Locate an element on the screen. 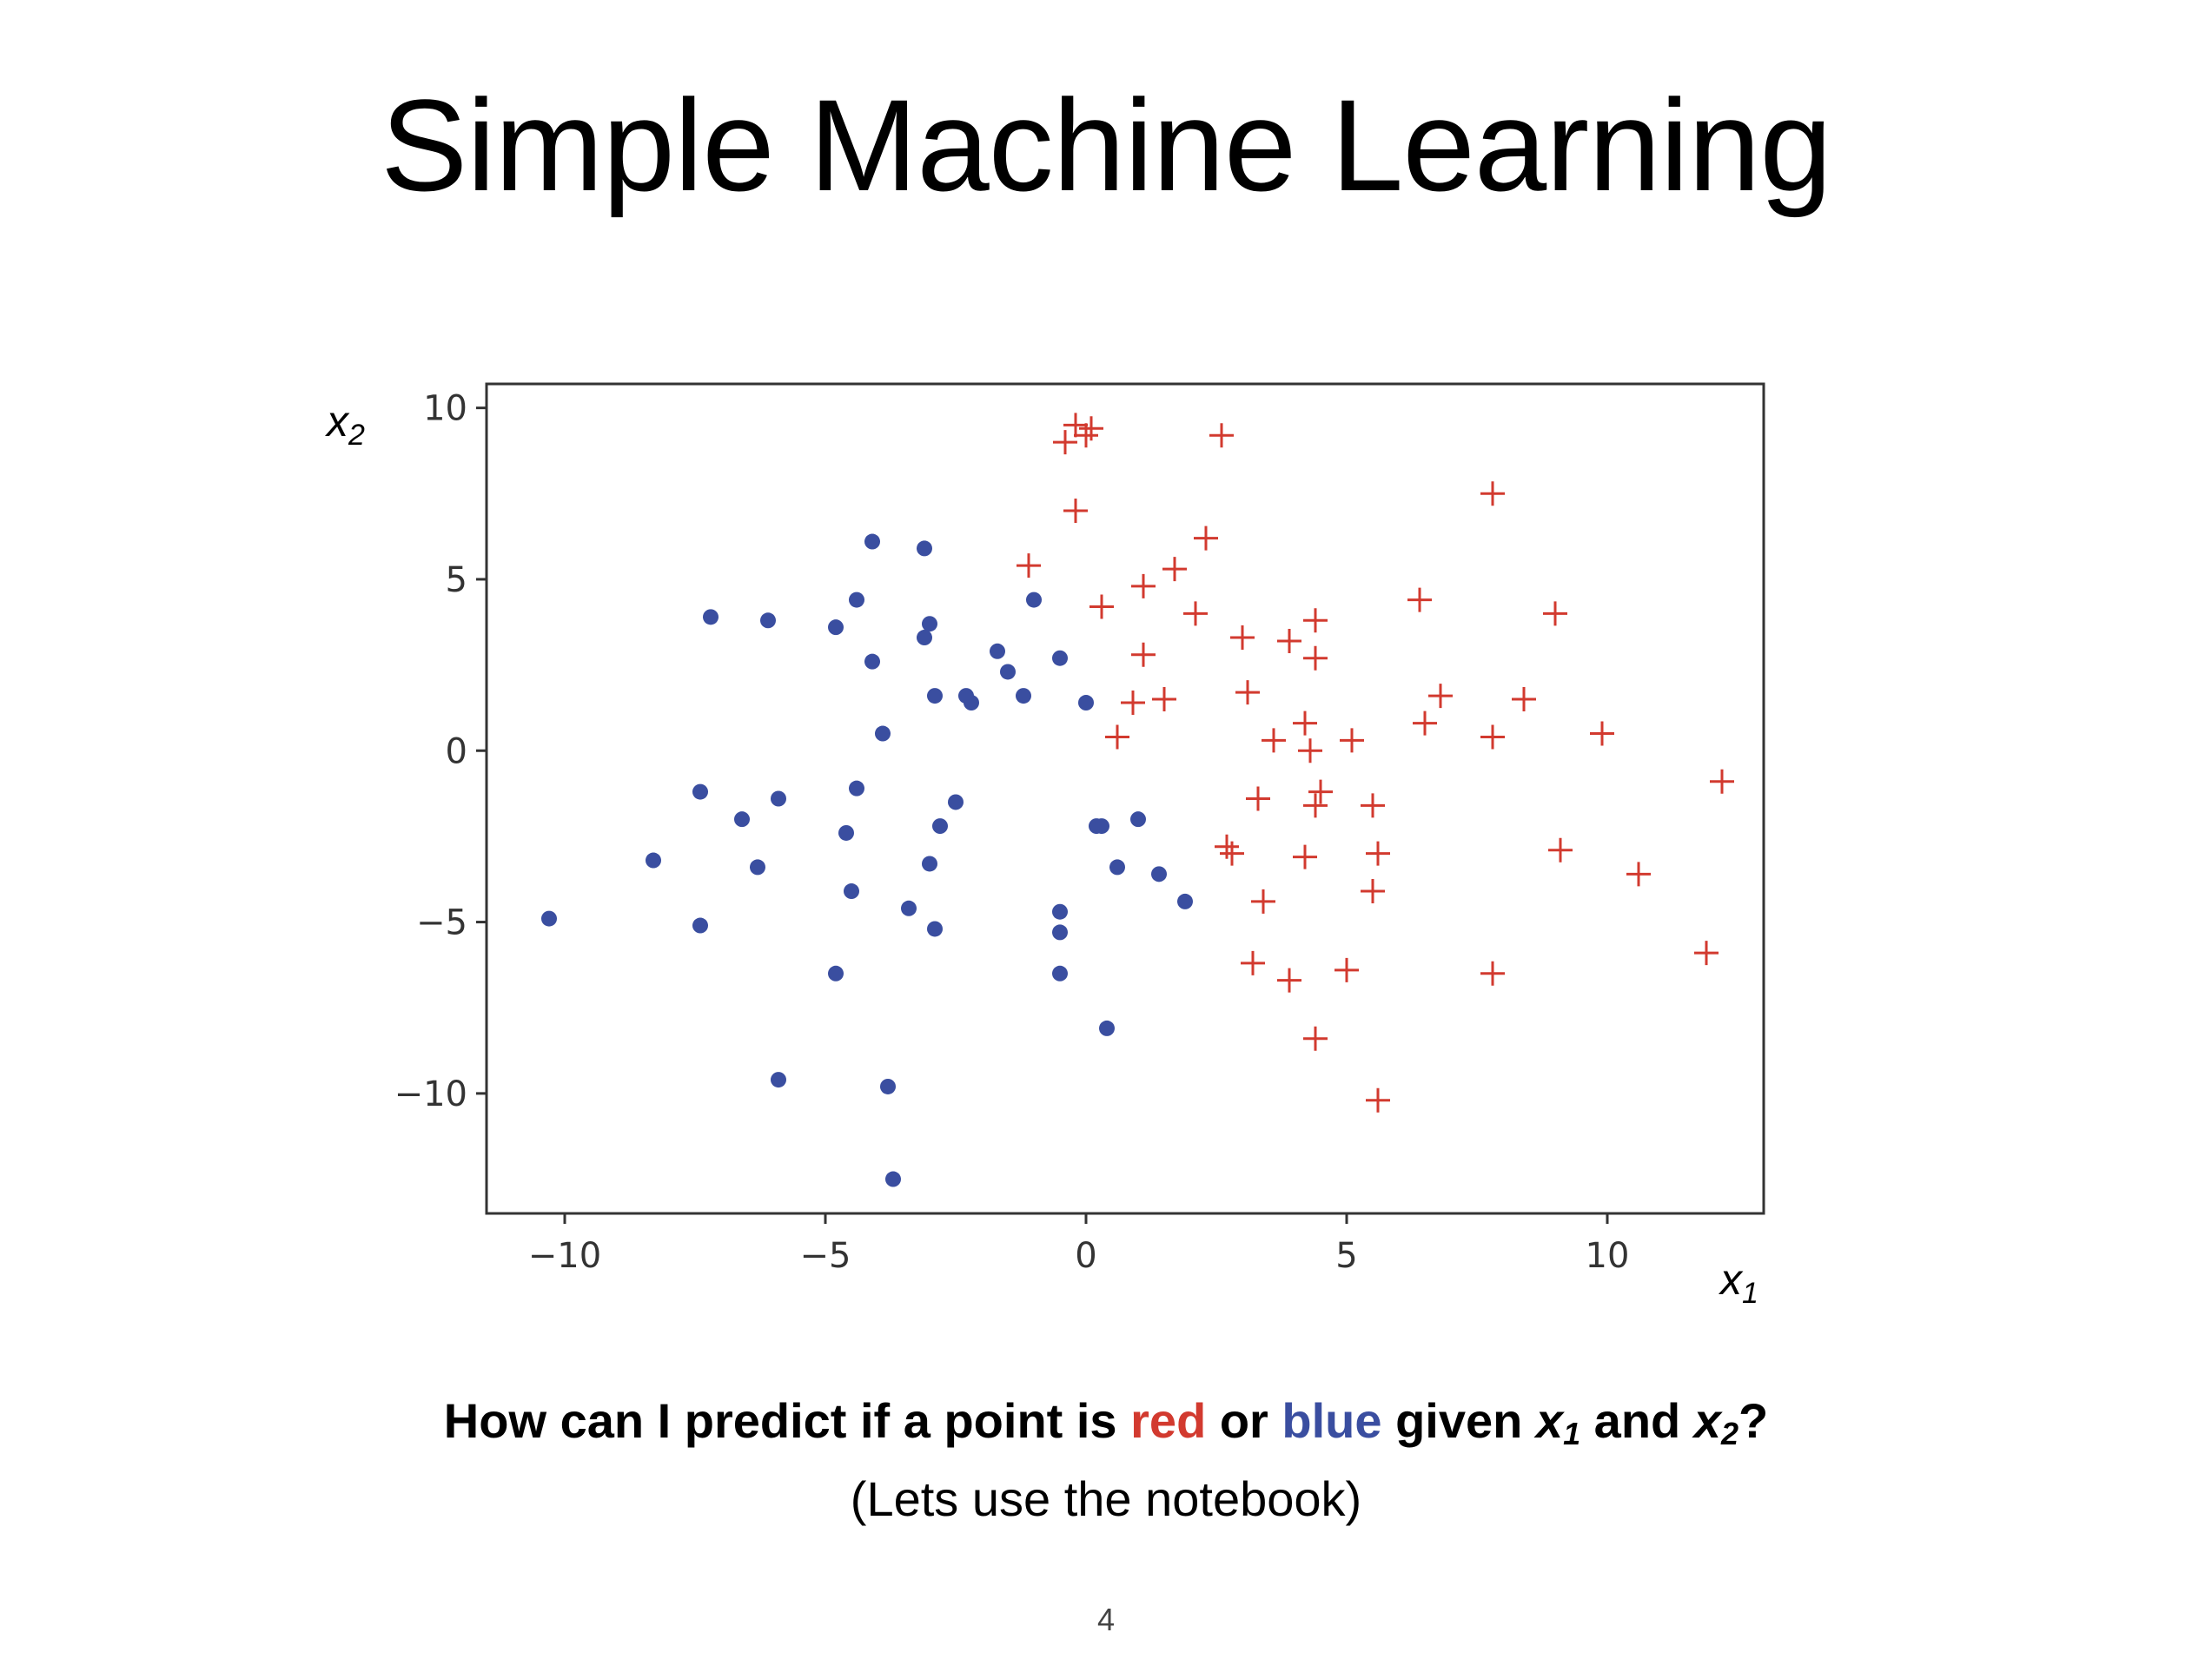 This screenshot has width=2212, height=1659. question-suffix: ? is located at coordinates (1753, 1421).